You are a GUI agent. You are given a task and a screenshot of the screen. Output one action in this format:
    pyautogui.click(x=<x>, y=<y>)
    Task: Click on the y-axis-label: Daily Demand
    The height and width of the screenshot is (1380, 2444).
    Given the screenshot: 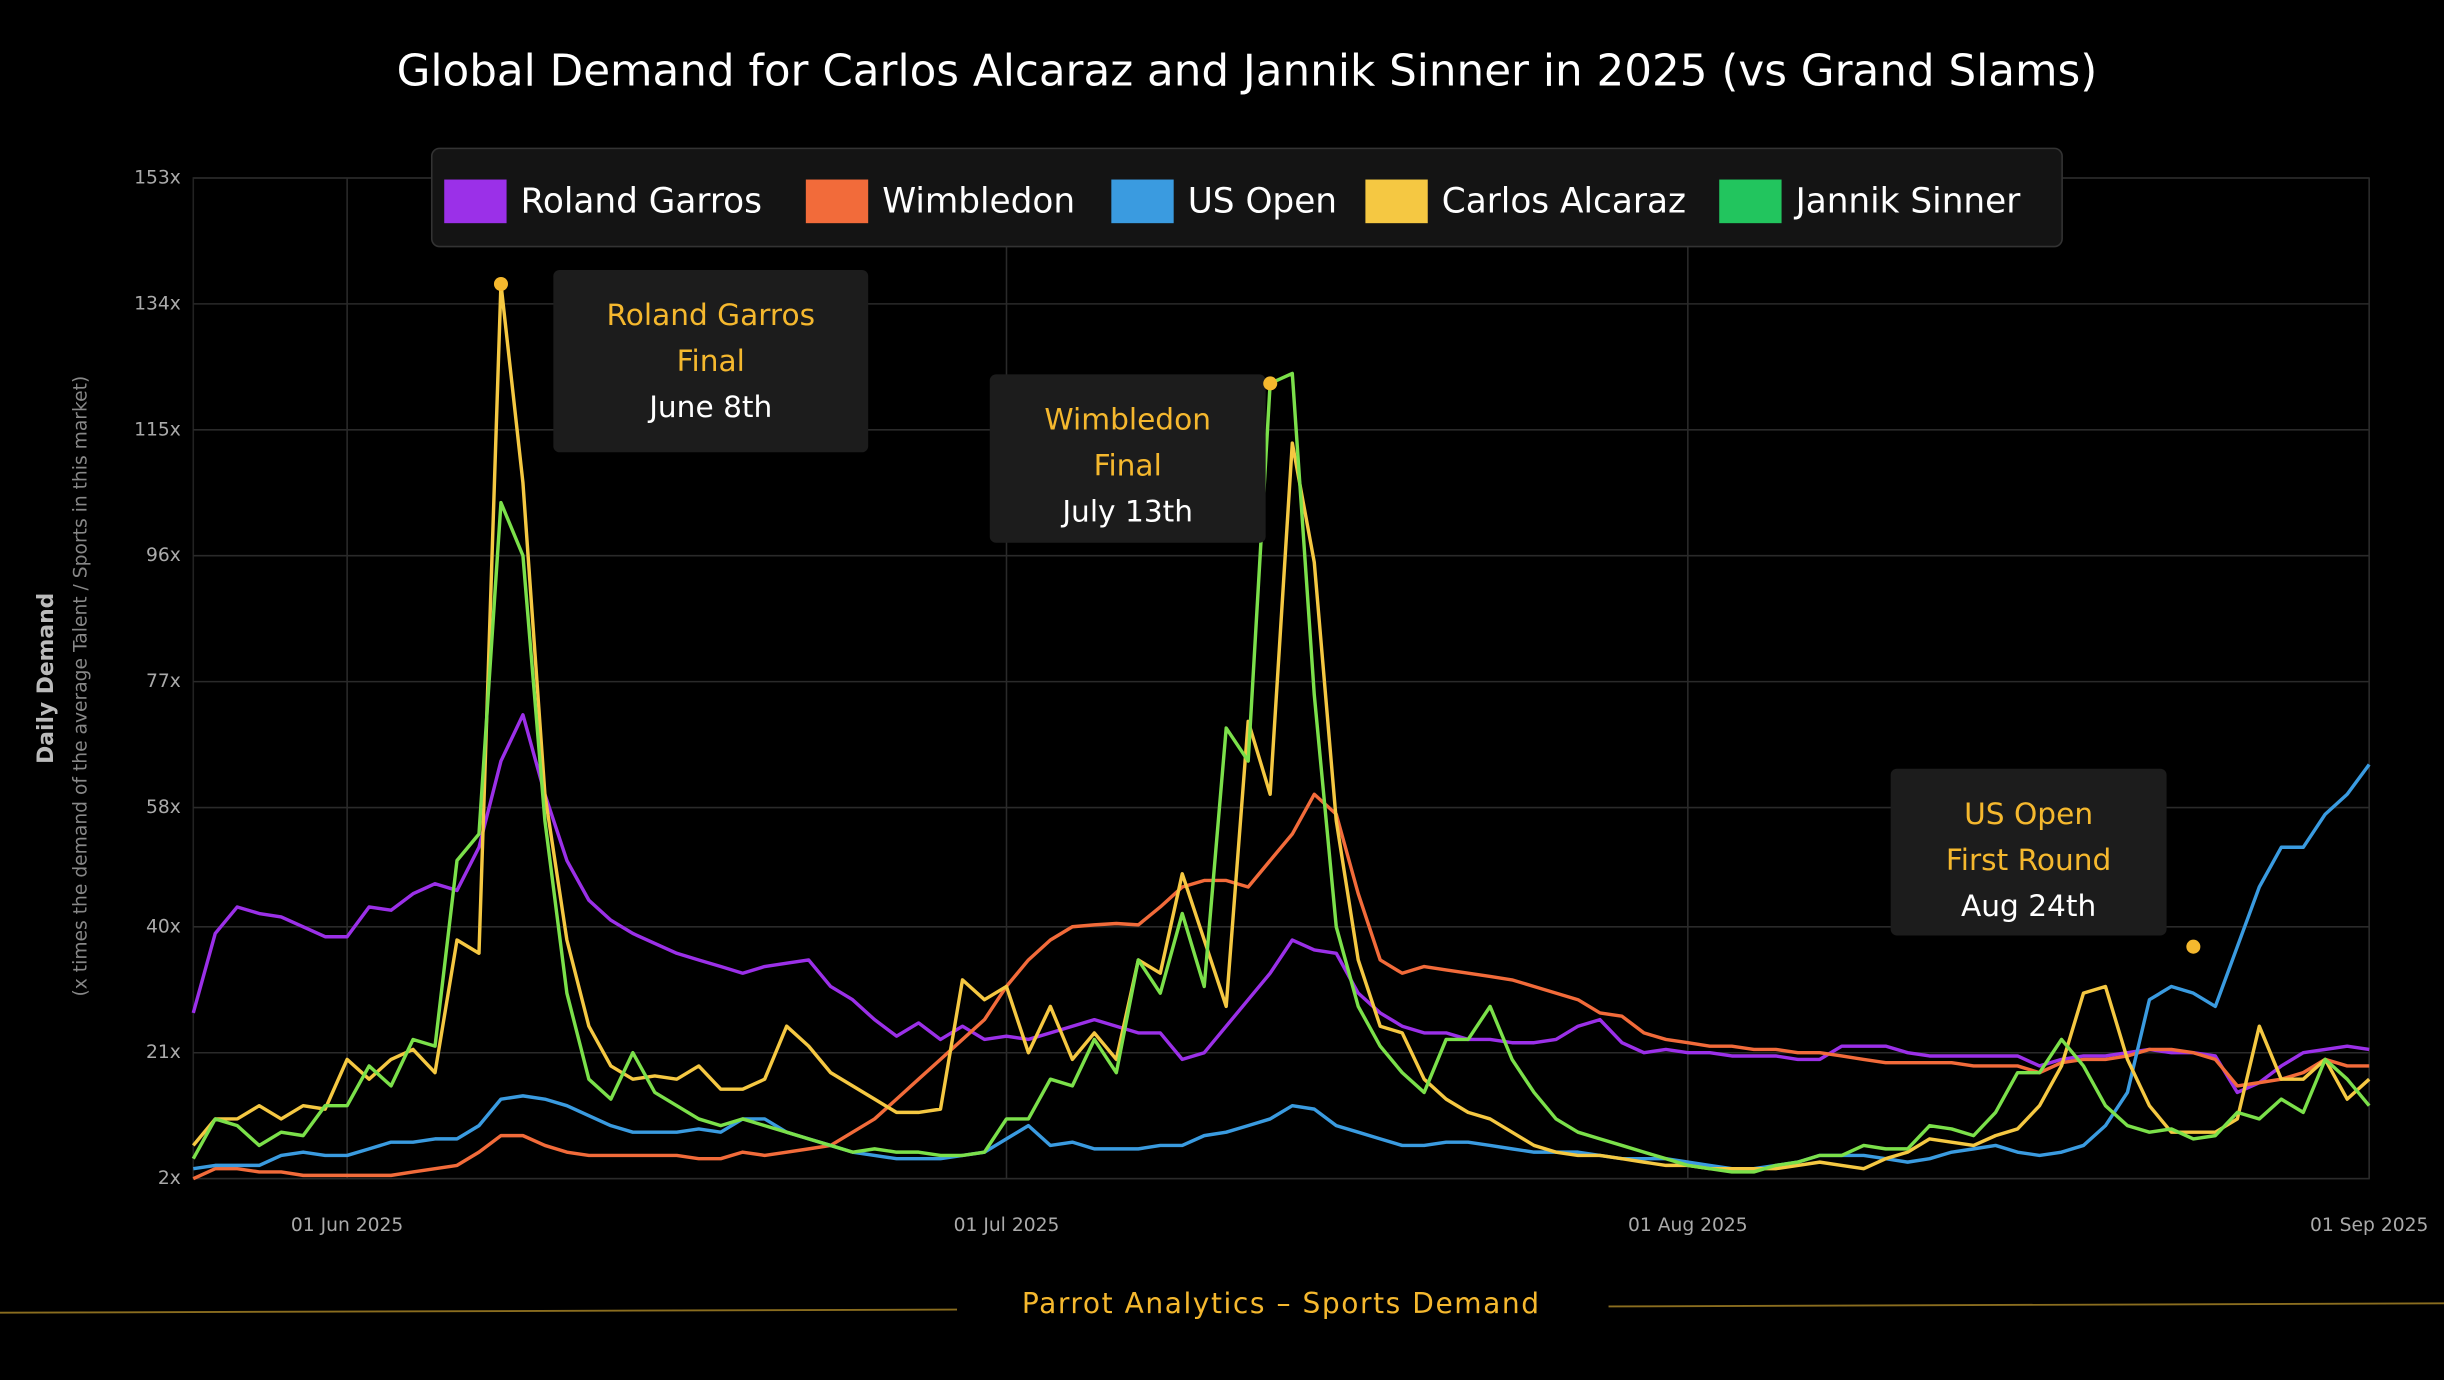 What is the action you would take?
    pyautogui.click(x=46, y=678)
    